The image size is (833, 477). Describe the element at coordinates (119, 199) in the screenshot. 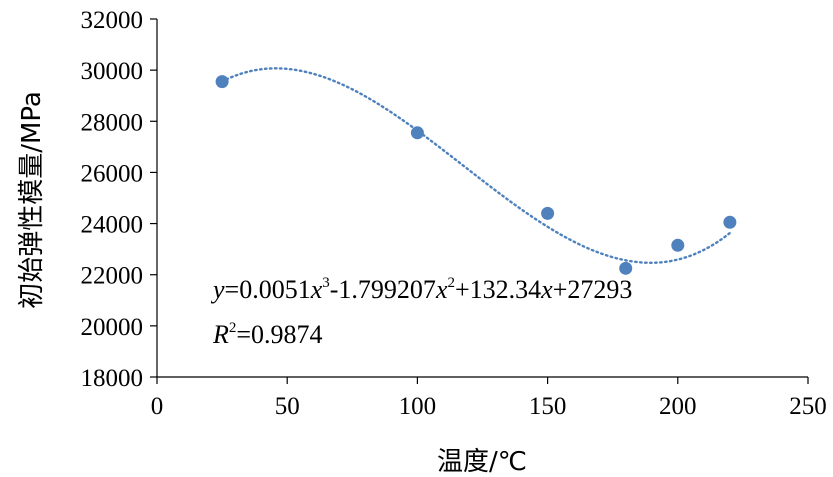

I see `y-ticks: 18000 20000 22000 24000 26000 28000 30000 32000` at that location.